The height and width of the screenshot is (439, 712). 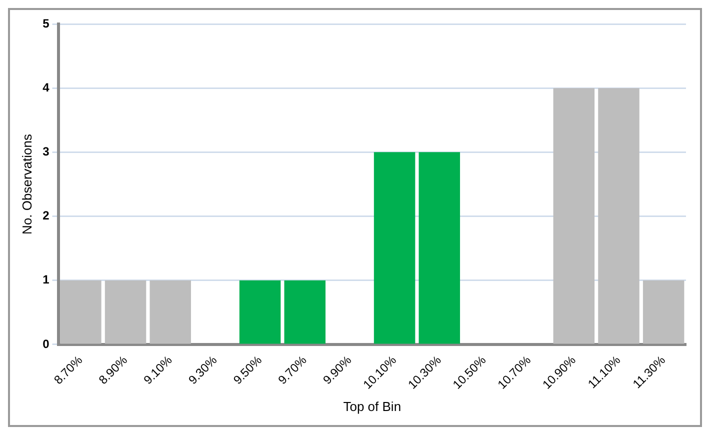 What do you see at coordinates (26, 184) in the screenshot?
I see `y-axis-title: No. Observations` at bounding box center [26, 184].